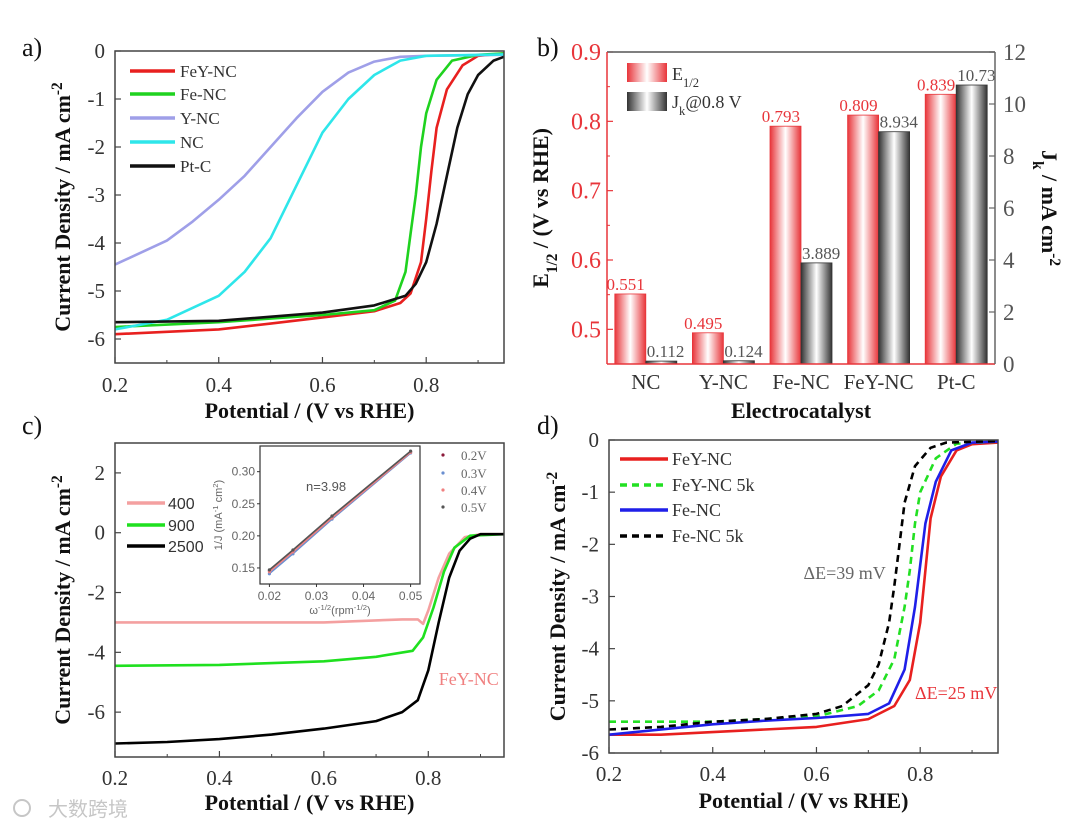 This screenshot has height=831, width=1080. Describe the element at coordinates (97, 99) in the screenshot. I see `y-tick-label: -1` at that location.